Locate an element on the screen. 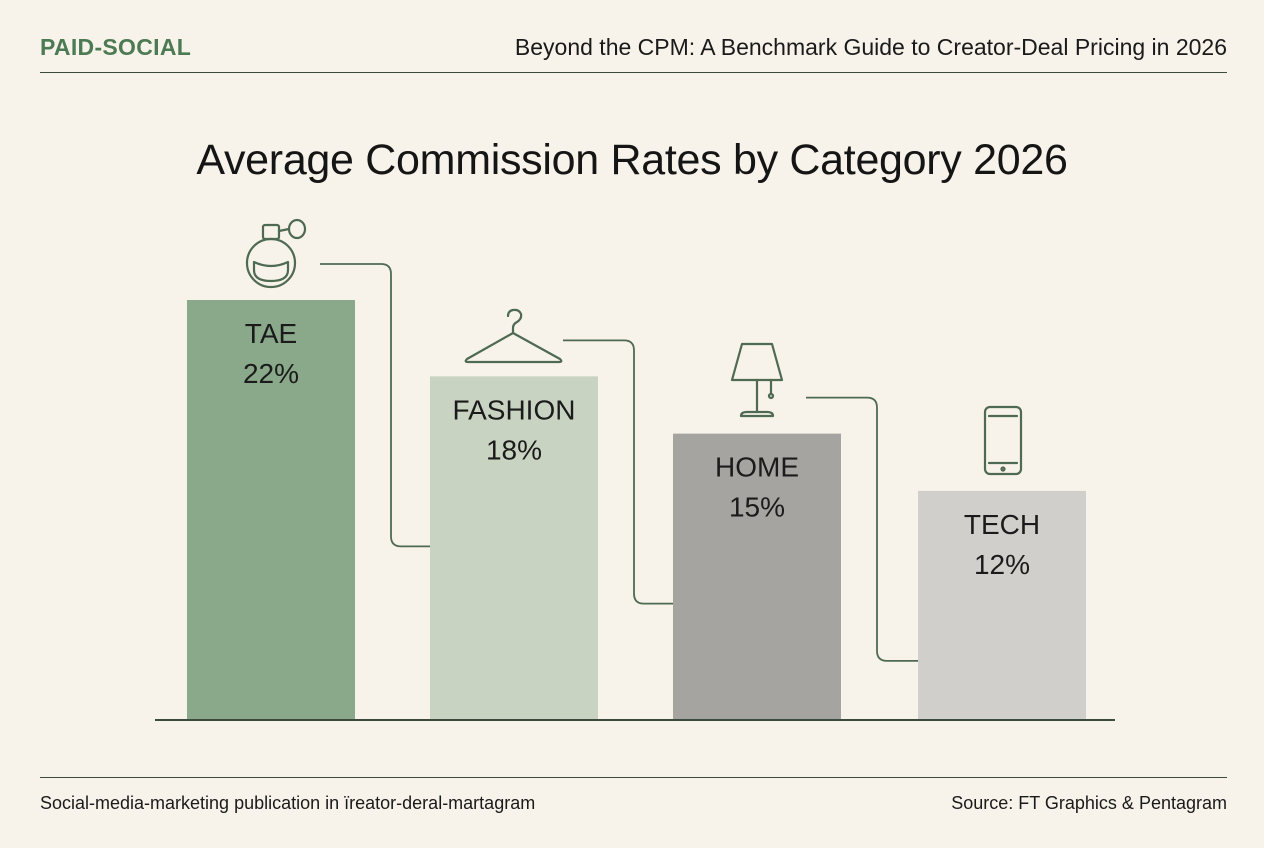 The width and height of the screenshot is (1264, 848). clothes-hanger-icon is located at coordinates (513, 336).